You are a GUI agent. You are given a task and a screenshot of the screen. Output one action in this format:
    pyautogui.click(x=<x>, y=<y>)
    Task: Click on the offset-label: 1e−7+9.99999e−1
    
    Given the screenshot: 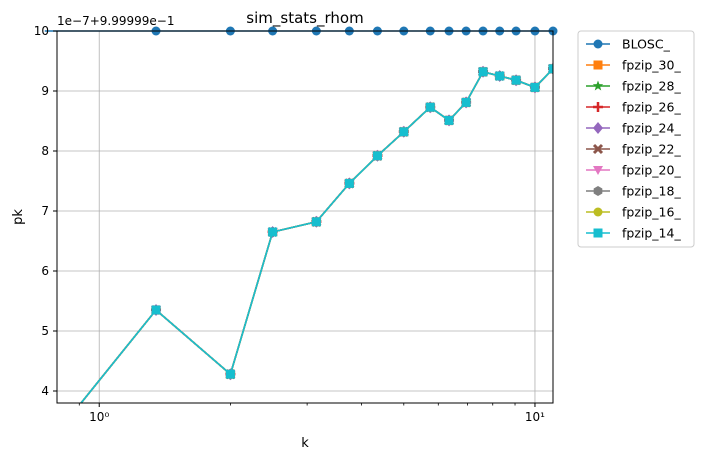 What is the action you would take?
    pyautogui.click(x=115, y=21)
    